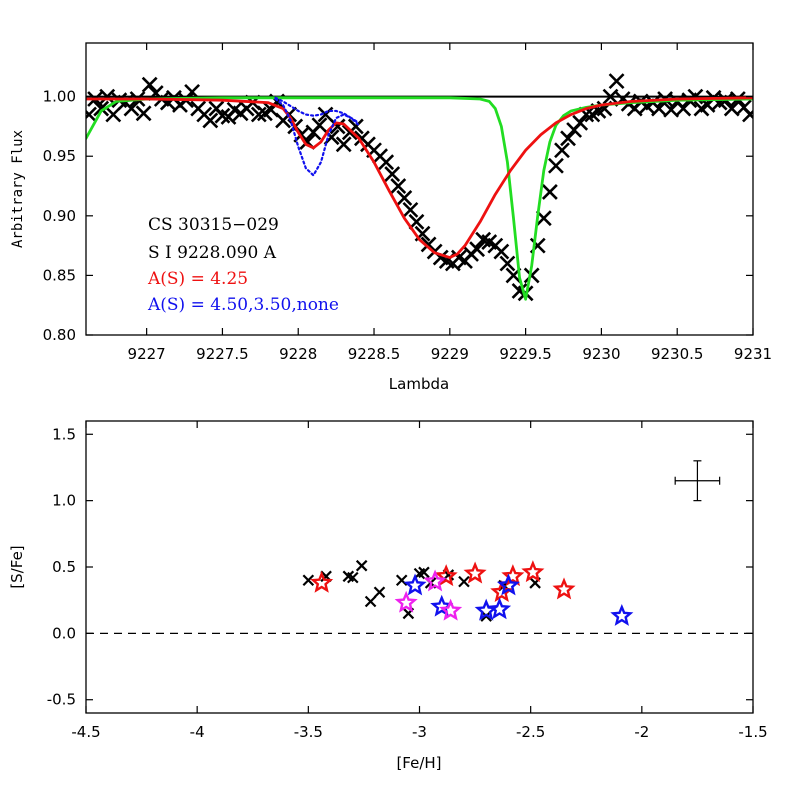  What do you see at coordinates (752, 732) in the screenshot?
I see `bottom-x-tick-label: -1.5` at bounding box center [752, 732].